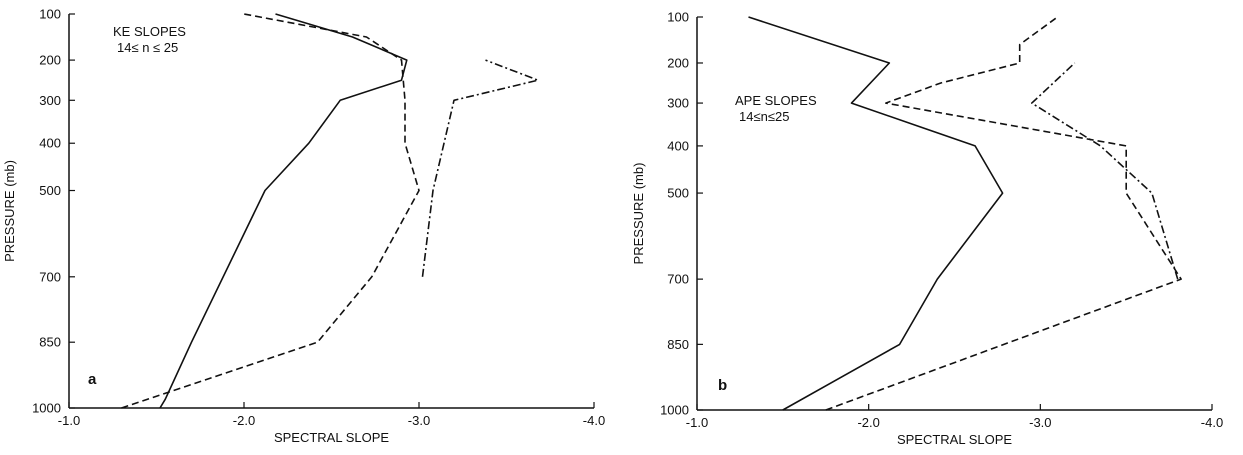 The image size is (1243, 455). What do you see at coordinates (722, 385) in the screenshot?
I see `panel-letter: b` at bounding box center [722, 385].